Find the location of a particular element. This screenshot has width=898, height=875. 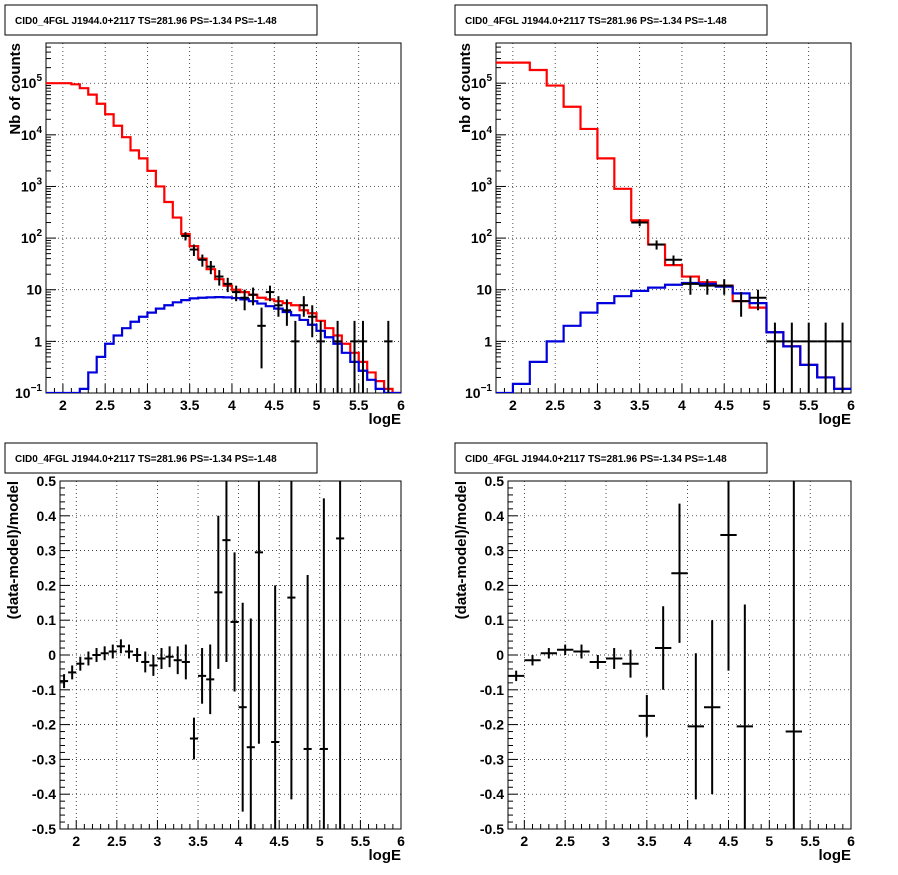

y-tick-label: 10⁴ is located at coordinates (32, 134).